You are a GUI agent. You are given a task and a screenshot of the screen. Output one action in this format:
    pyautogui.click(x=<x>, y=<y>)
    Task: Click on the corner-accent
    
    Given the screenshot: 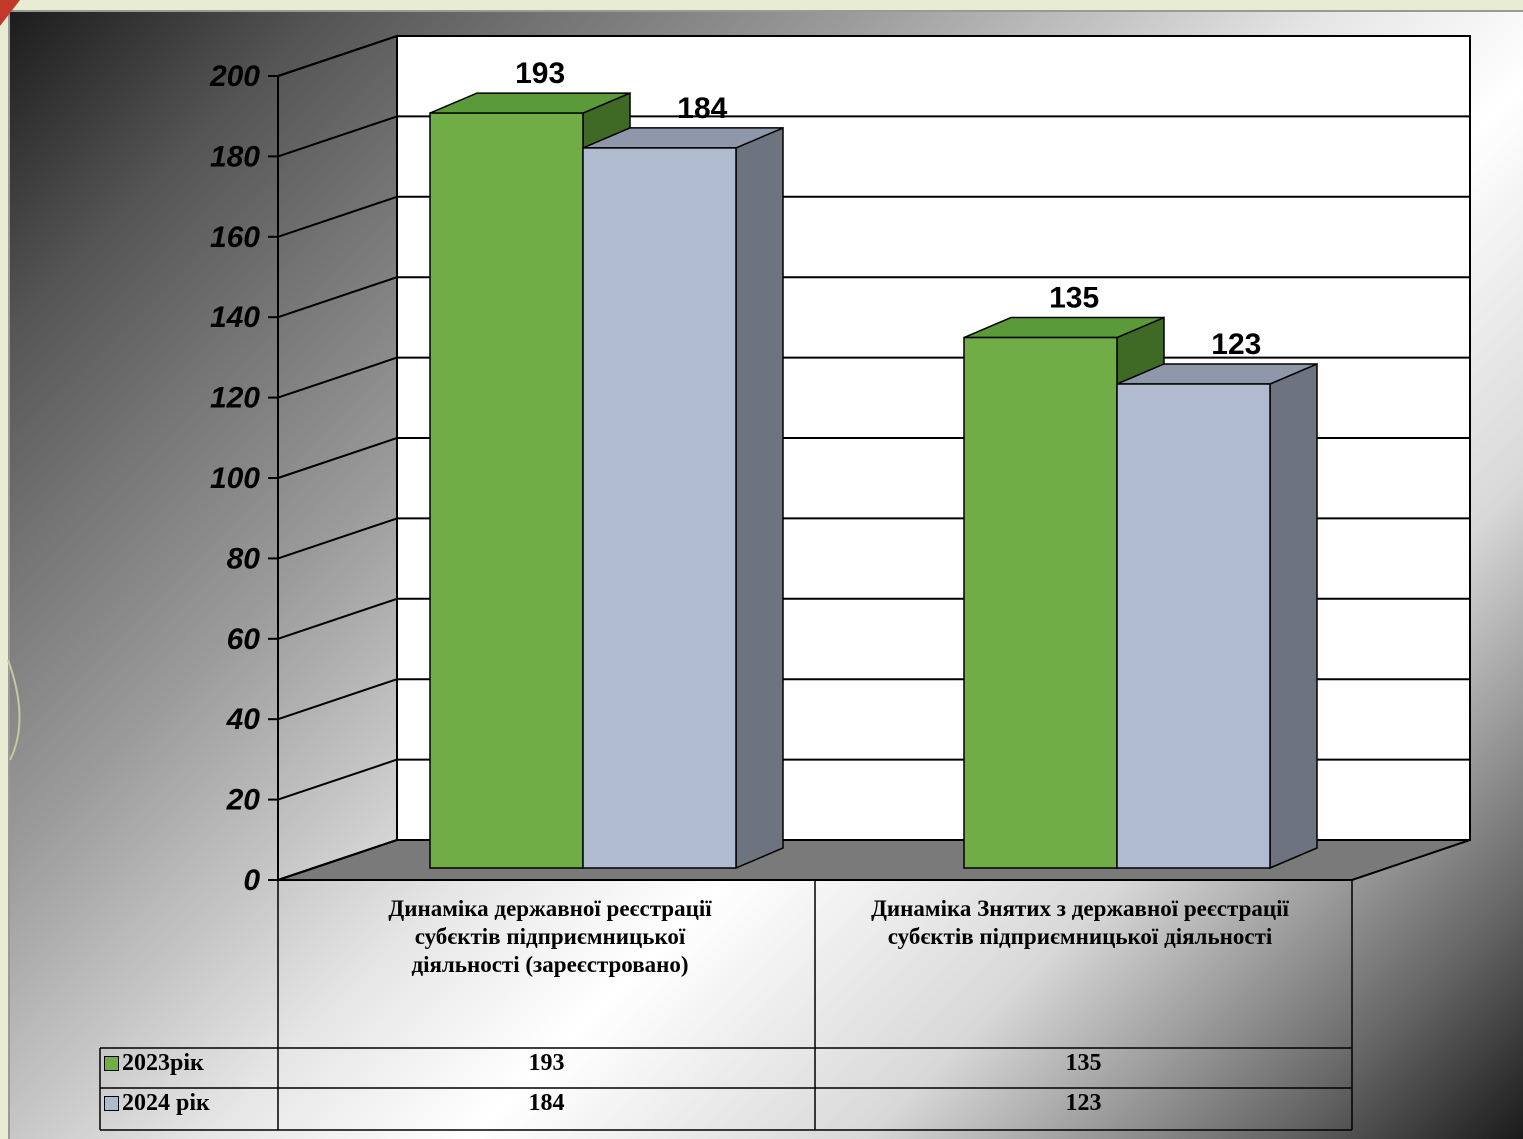 What is the action you would take?
    pyautogui.click(x=10, y=13)
    